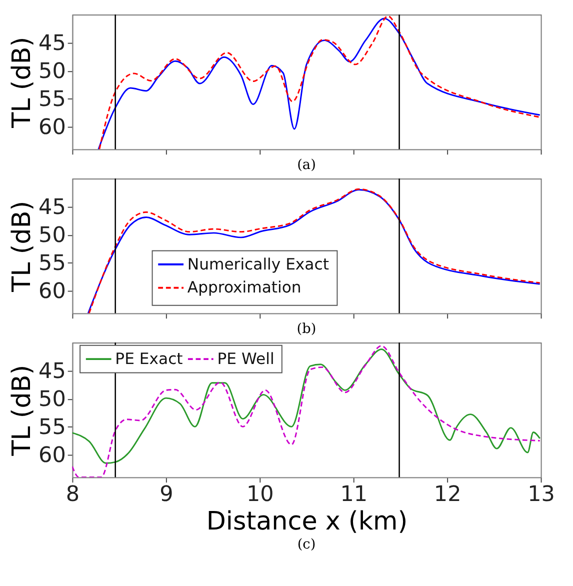  I want to click on legend-label: Numerically Exact, so click(258, 264).